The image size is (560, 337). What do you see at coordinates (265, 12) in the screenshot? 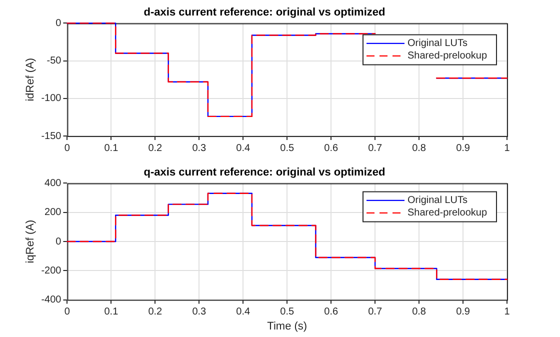
I see `chart-title: d-axis current reference: original vs optimized` at bounding box center [265, 12].